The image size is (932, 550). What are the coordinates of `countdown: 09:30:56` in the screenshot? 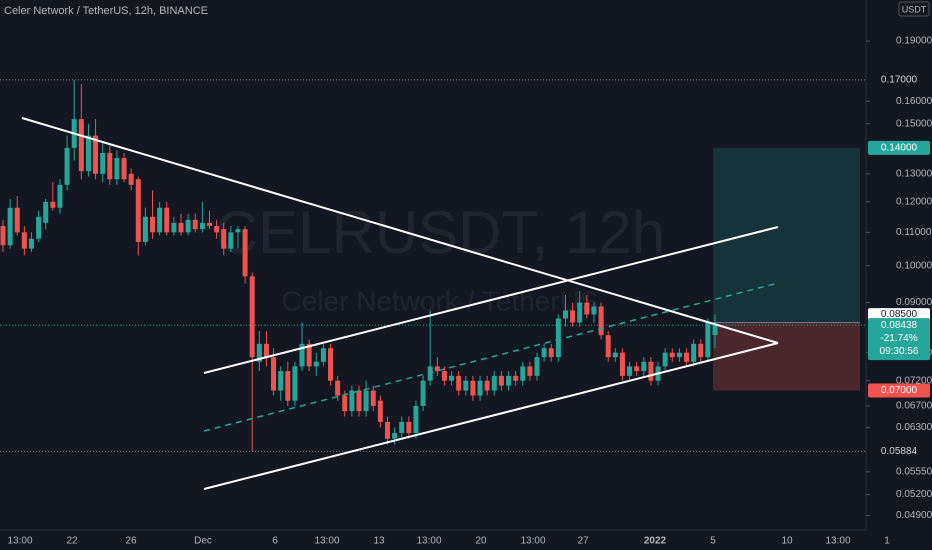 It's located at (899, 351).